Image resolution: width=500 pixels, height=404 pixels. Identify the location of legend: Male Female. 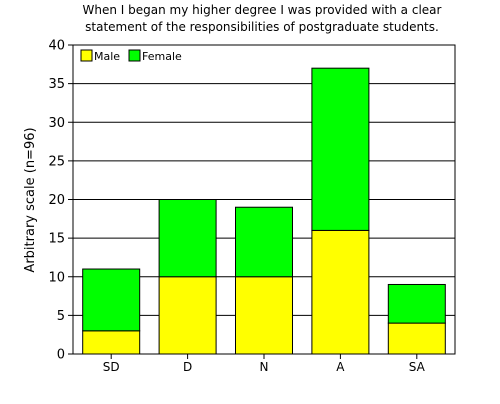
(131, 56).